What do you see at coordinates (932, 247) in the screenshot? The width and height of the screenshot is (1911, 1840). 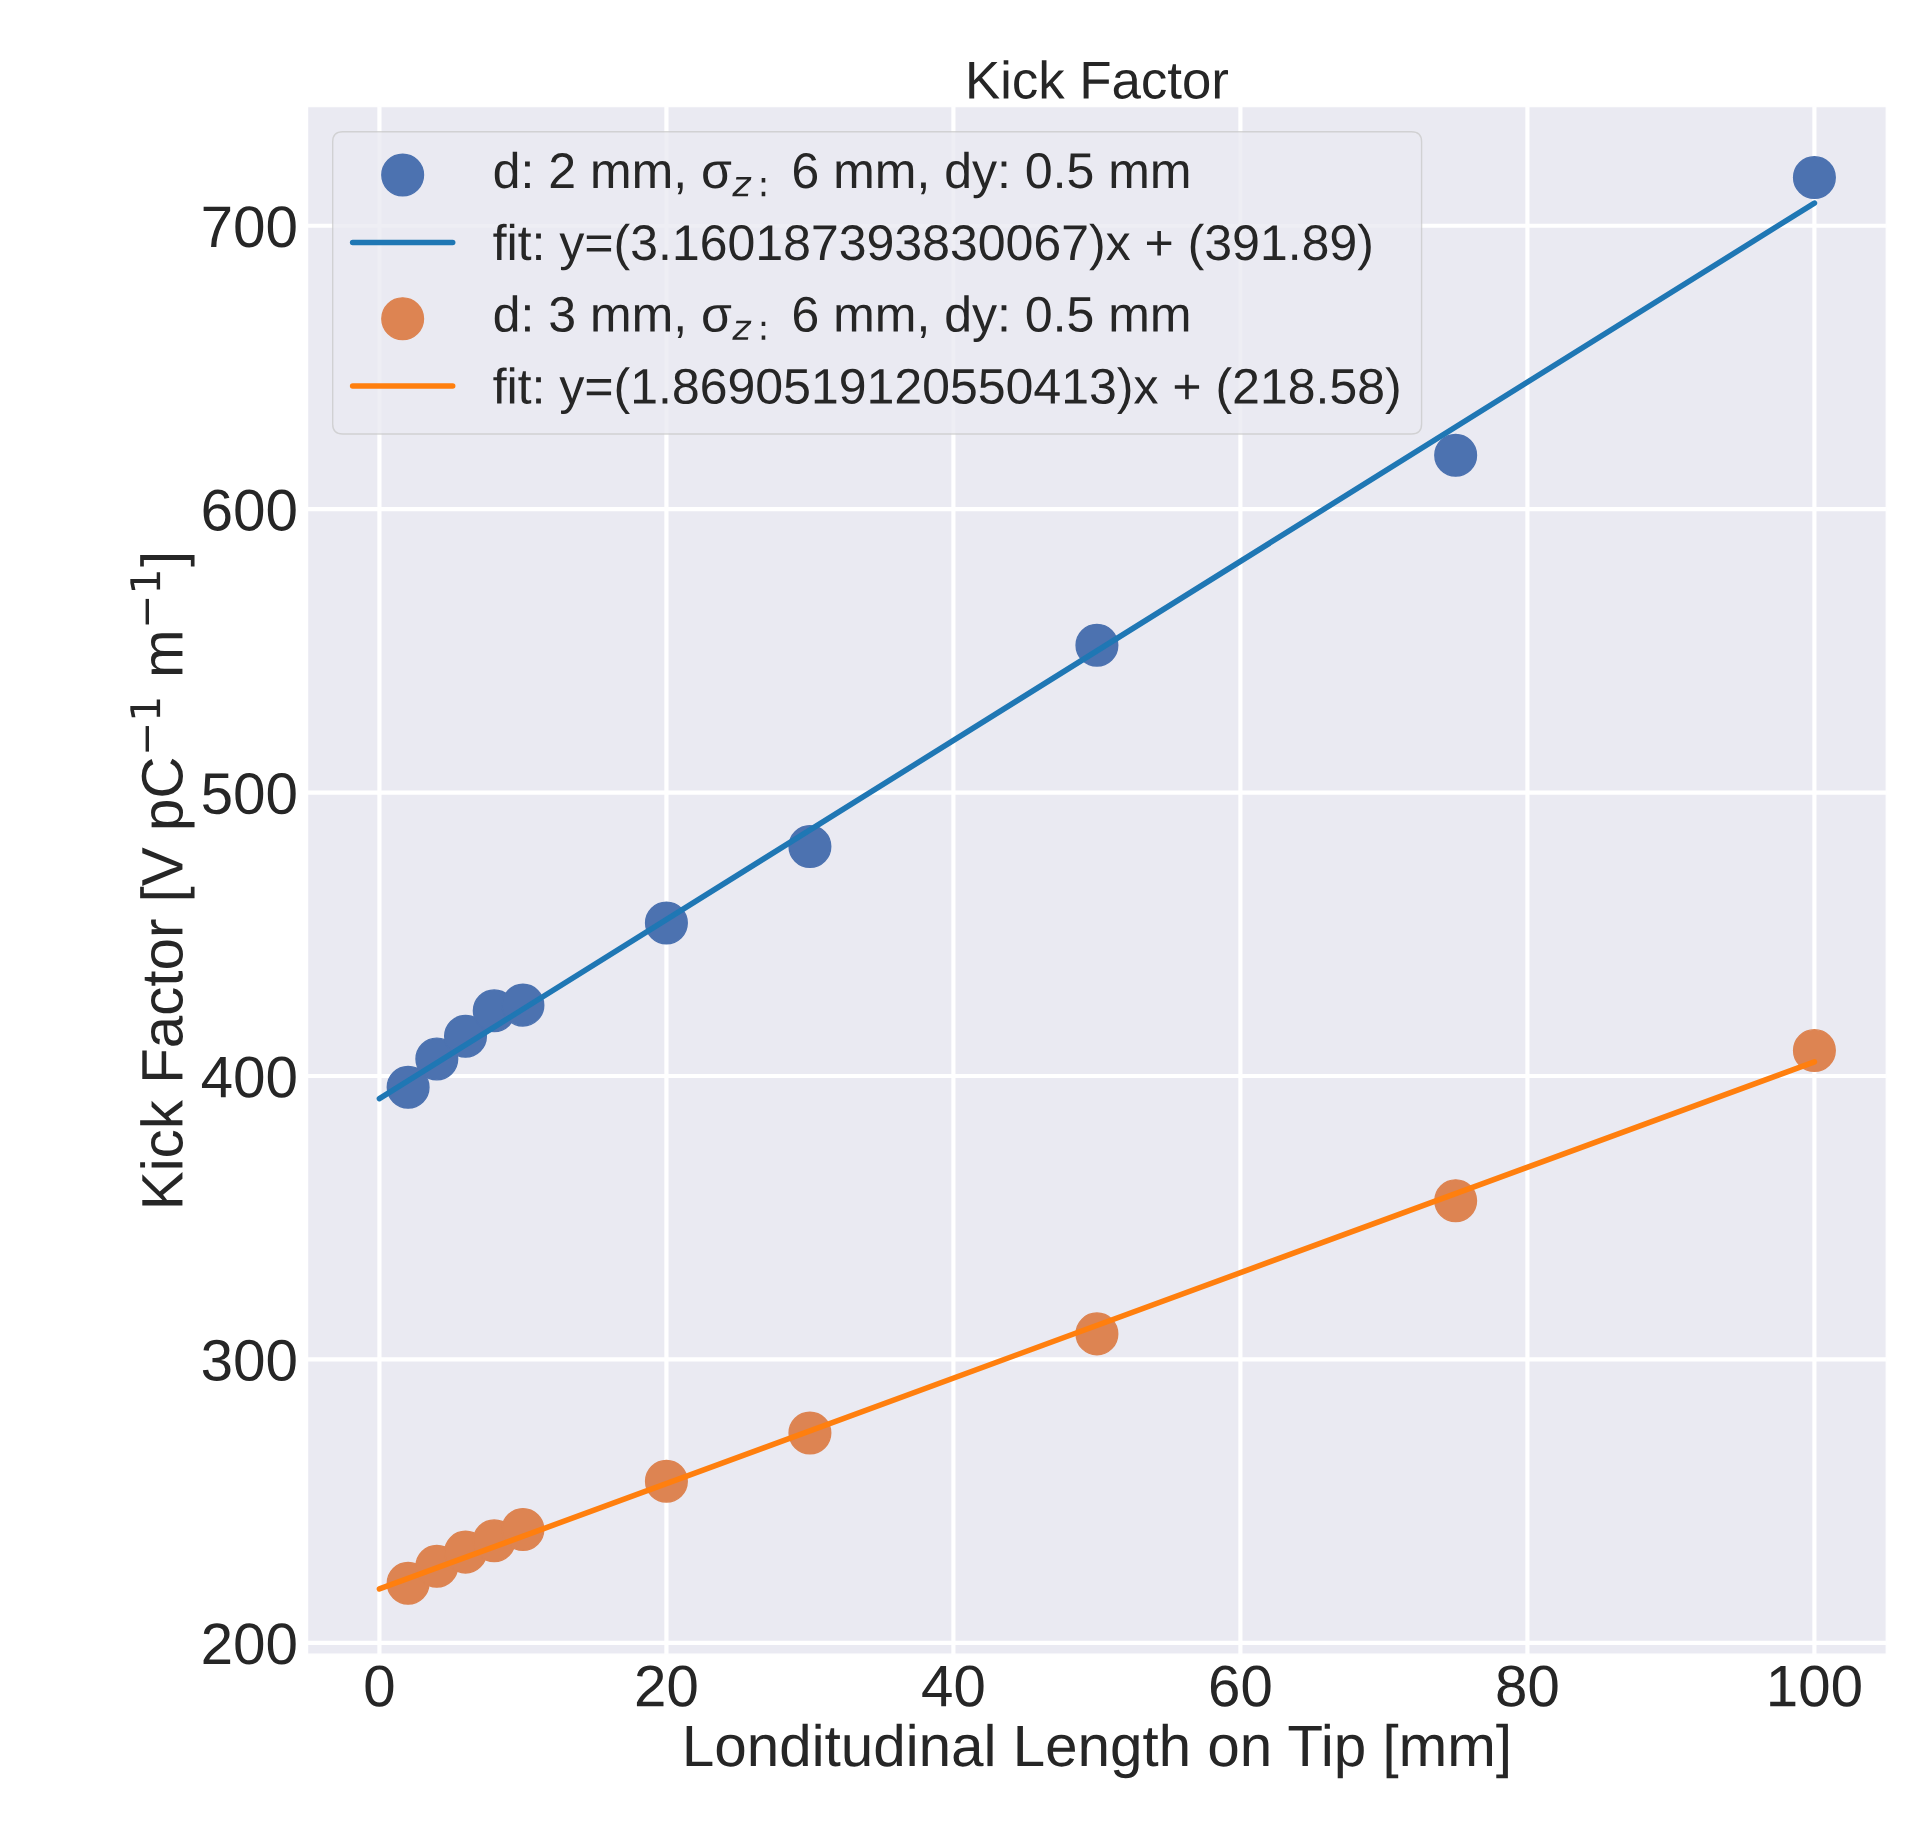 I see `legend-label: fit: y=(3.160187393830067)x + (391.89)` at bounding box center [932, 247].